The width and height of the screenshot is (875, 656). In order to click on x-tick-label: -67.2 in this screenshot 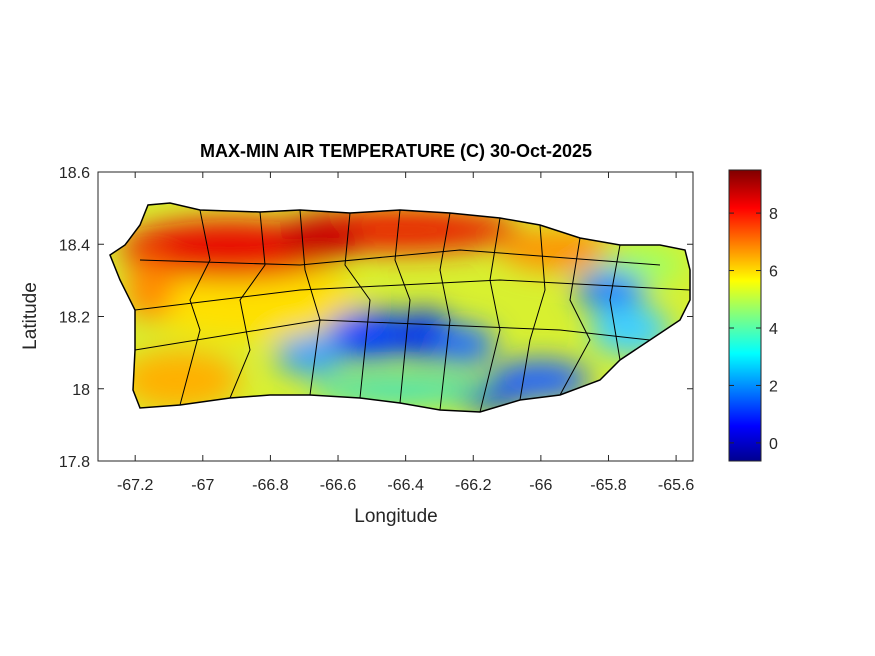, I will do `click(135, 485)`.